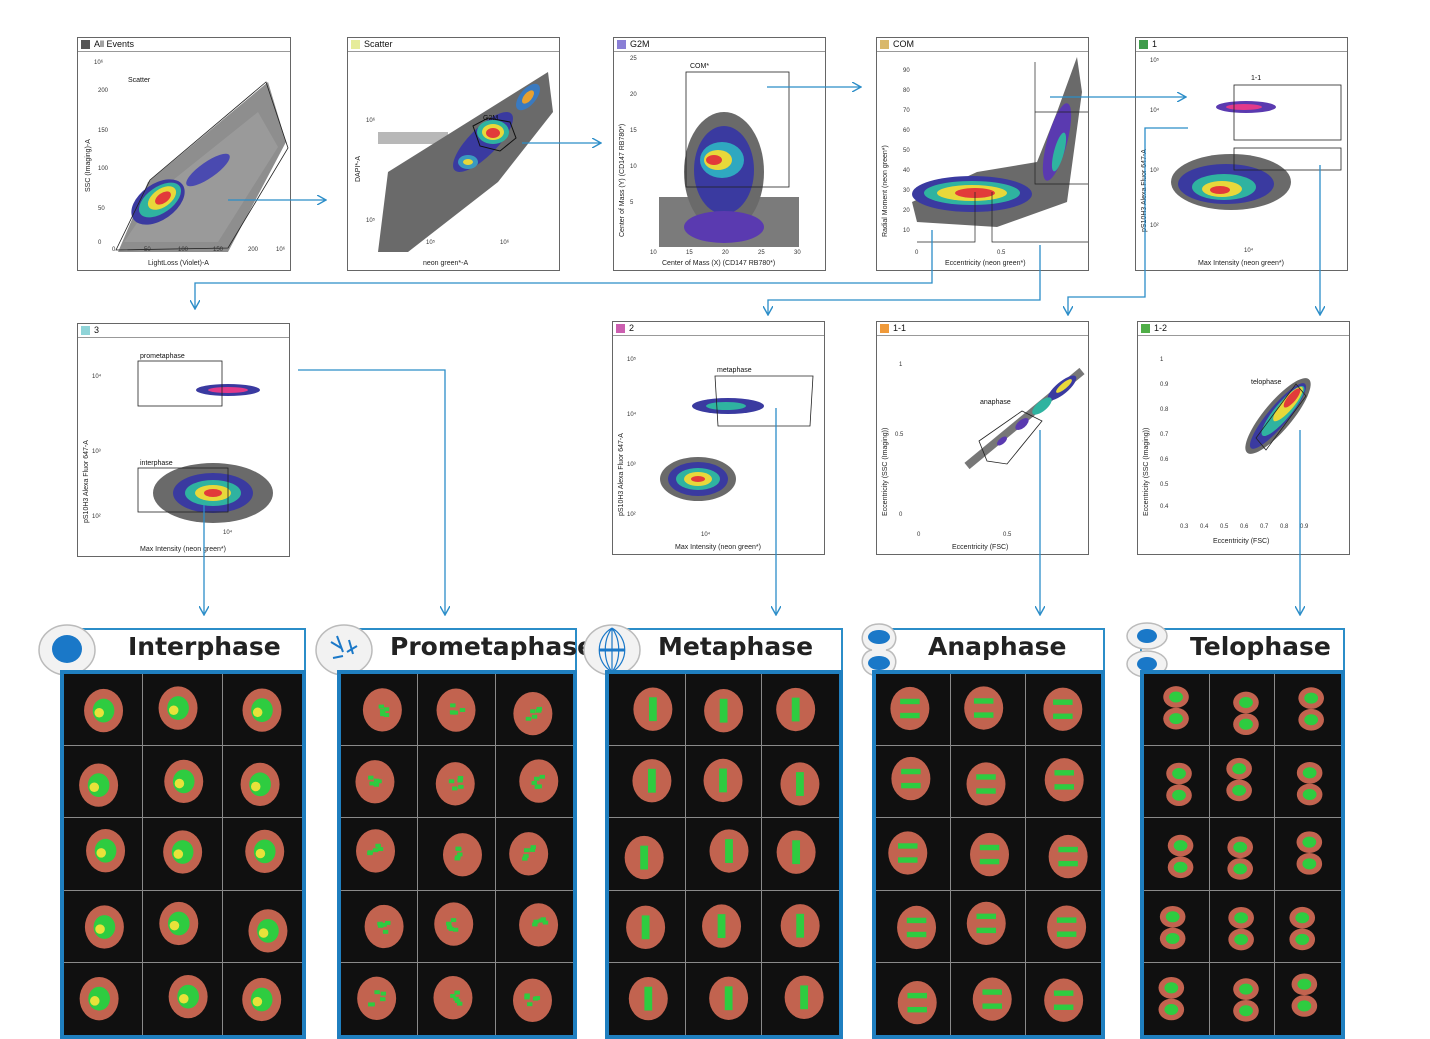 The height and width of the screenshot is (1039, 1430). What do you see at coordinates (906, 91) in the screenshot?
I see `y-tick: 80` at bounding box center [906, 91].